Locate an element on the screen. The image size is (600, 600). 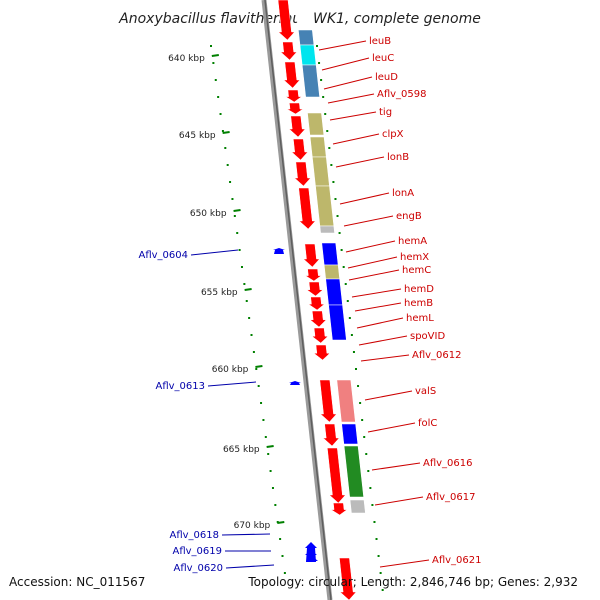
forward-gene-label: Aflv_0621 is located at coordinates (457, 560).